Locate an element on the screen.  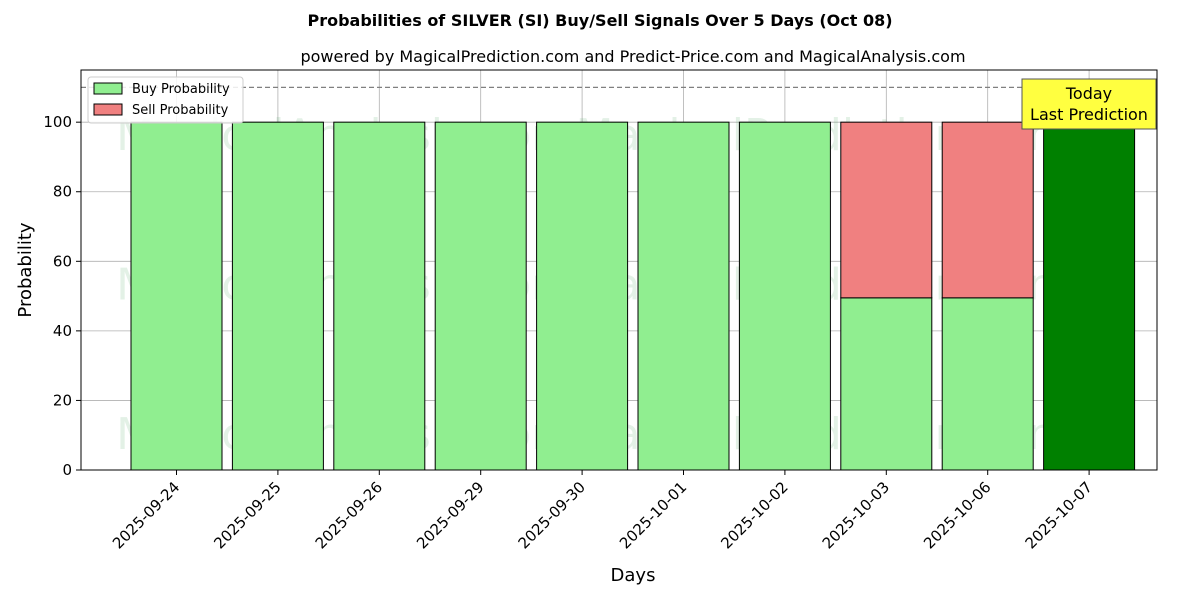
y-tick-label: 20 is located at coordinates (62, 400).